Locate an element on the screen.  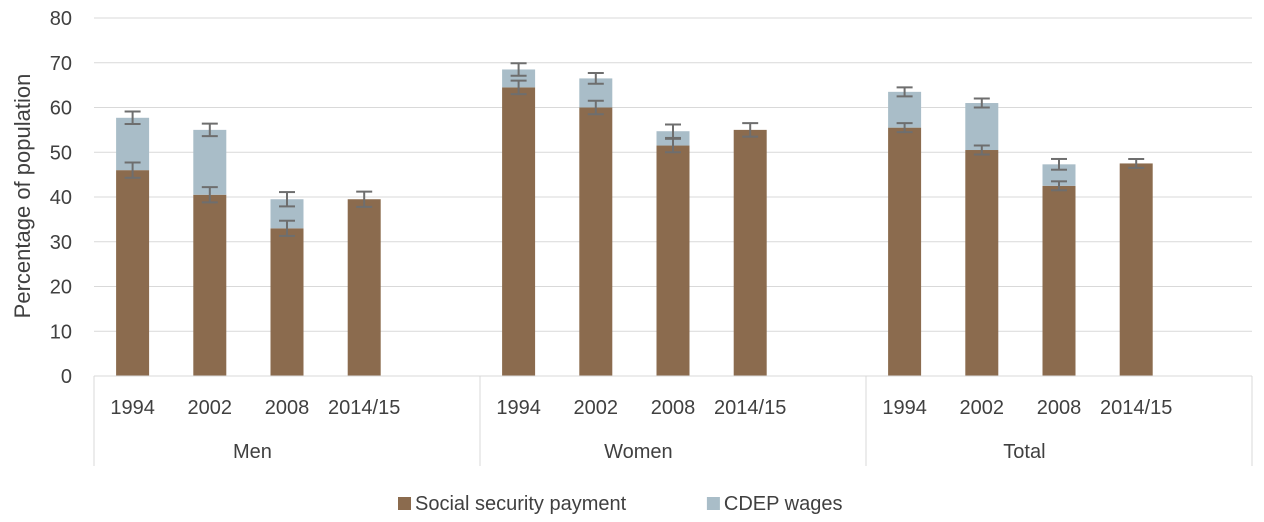
legend: Social security payment CDEP wages is located at coordinates (620, 504).